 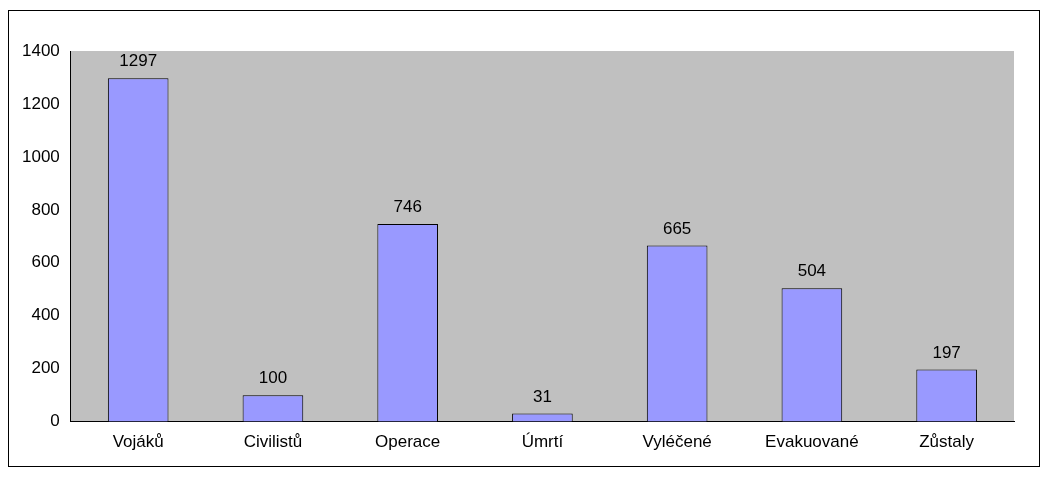 What do you see at coordinates (138, 61) in the screenshot?
I see `data-label: 1297` at bounding box center [138, 61].